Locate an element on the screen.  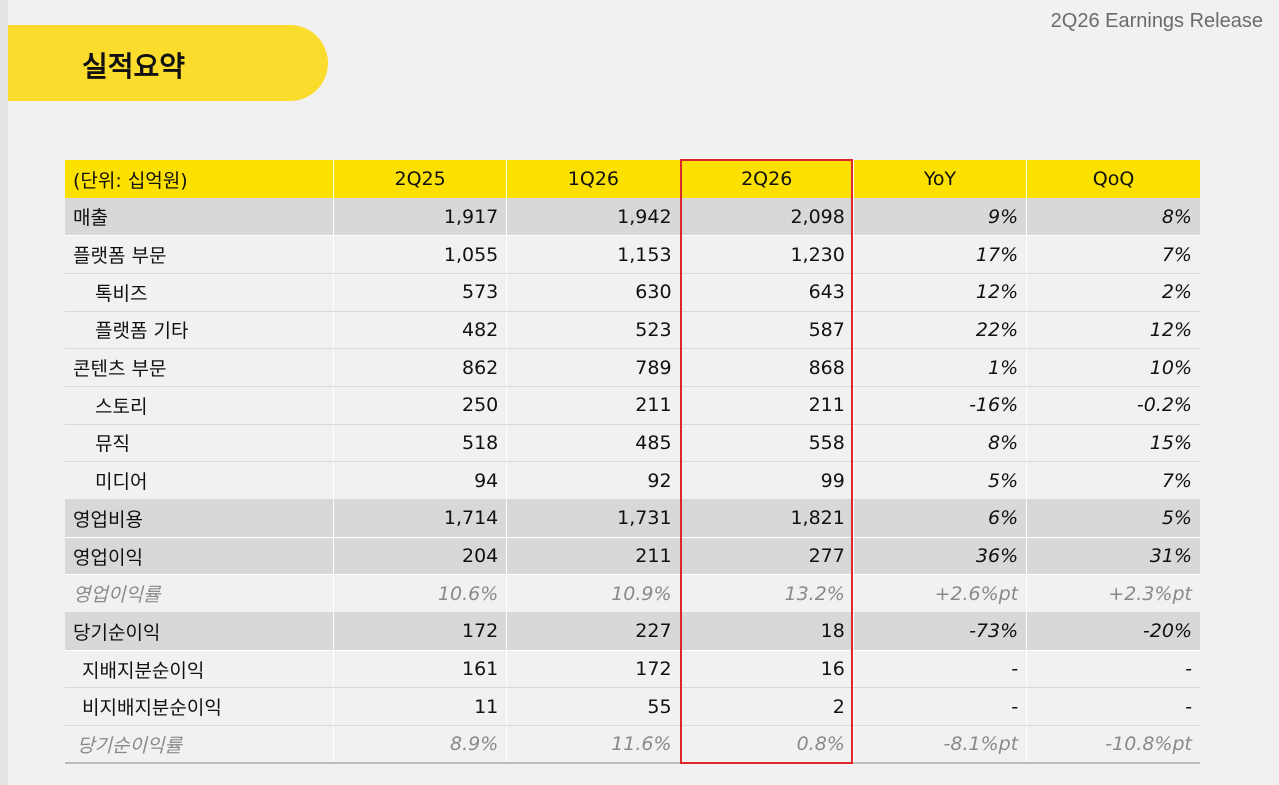
cell-yoy: 12% is located at coordinates (940, 292).